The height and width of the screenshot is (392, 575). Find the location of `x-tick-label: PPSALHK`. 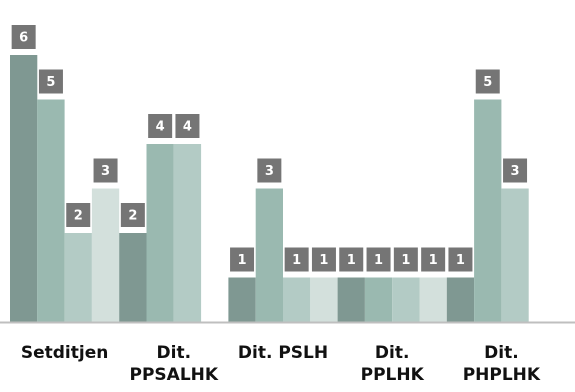

x-tick-label: PPSALHK is located at coordinates (174, 375).